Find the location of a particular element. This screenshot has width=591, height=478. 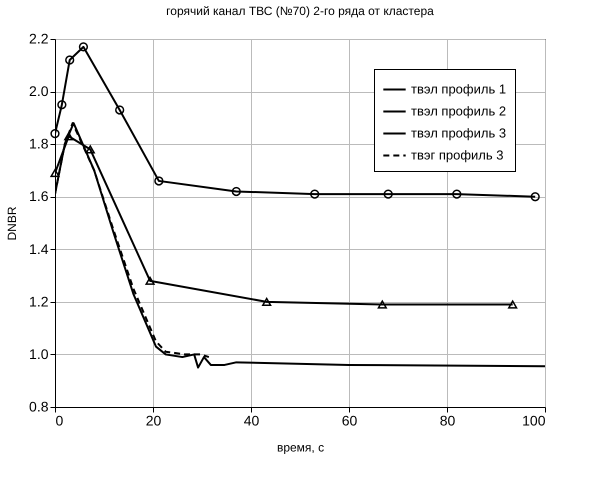

x-tick-label: 0 is located at coordinates (60, 420).